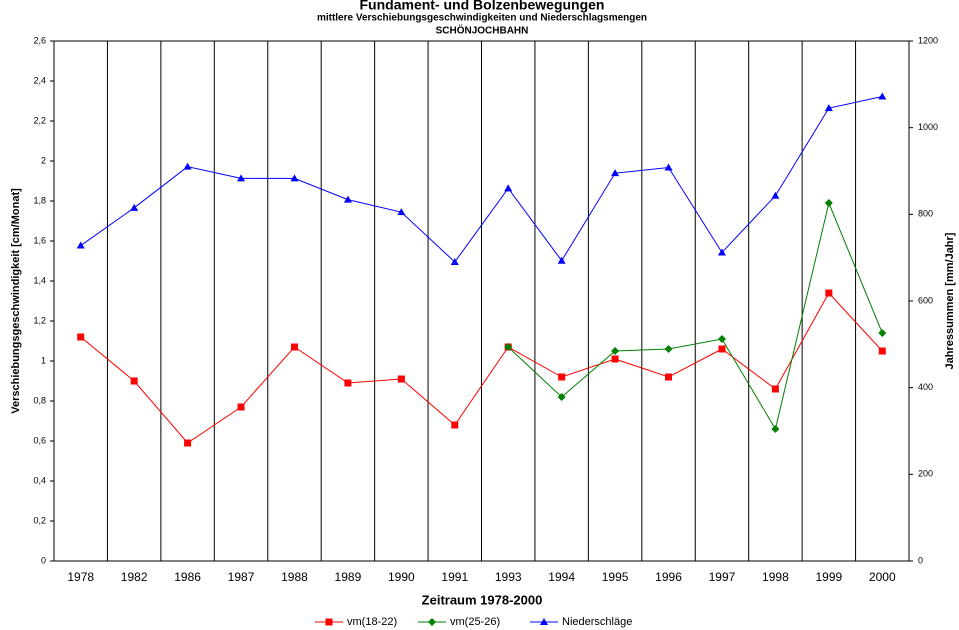  I want to click on y-tick-label: 2, so click(43, 160).